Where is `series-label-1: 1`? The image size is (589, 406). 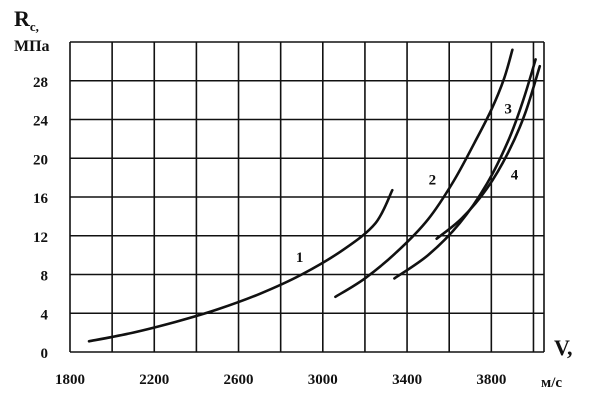
series-label-1: 1 is located at coordinates (300, 258).